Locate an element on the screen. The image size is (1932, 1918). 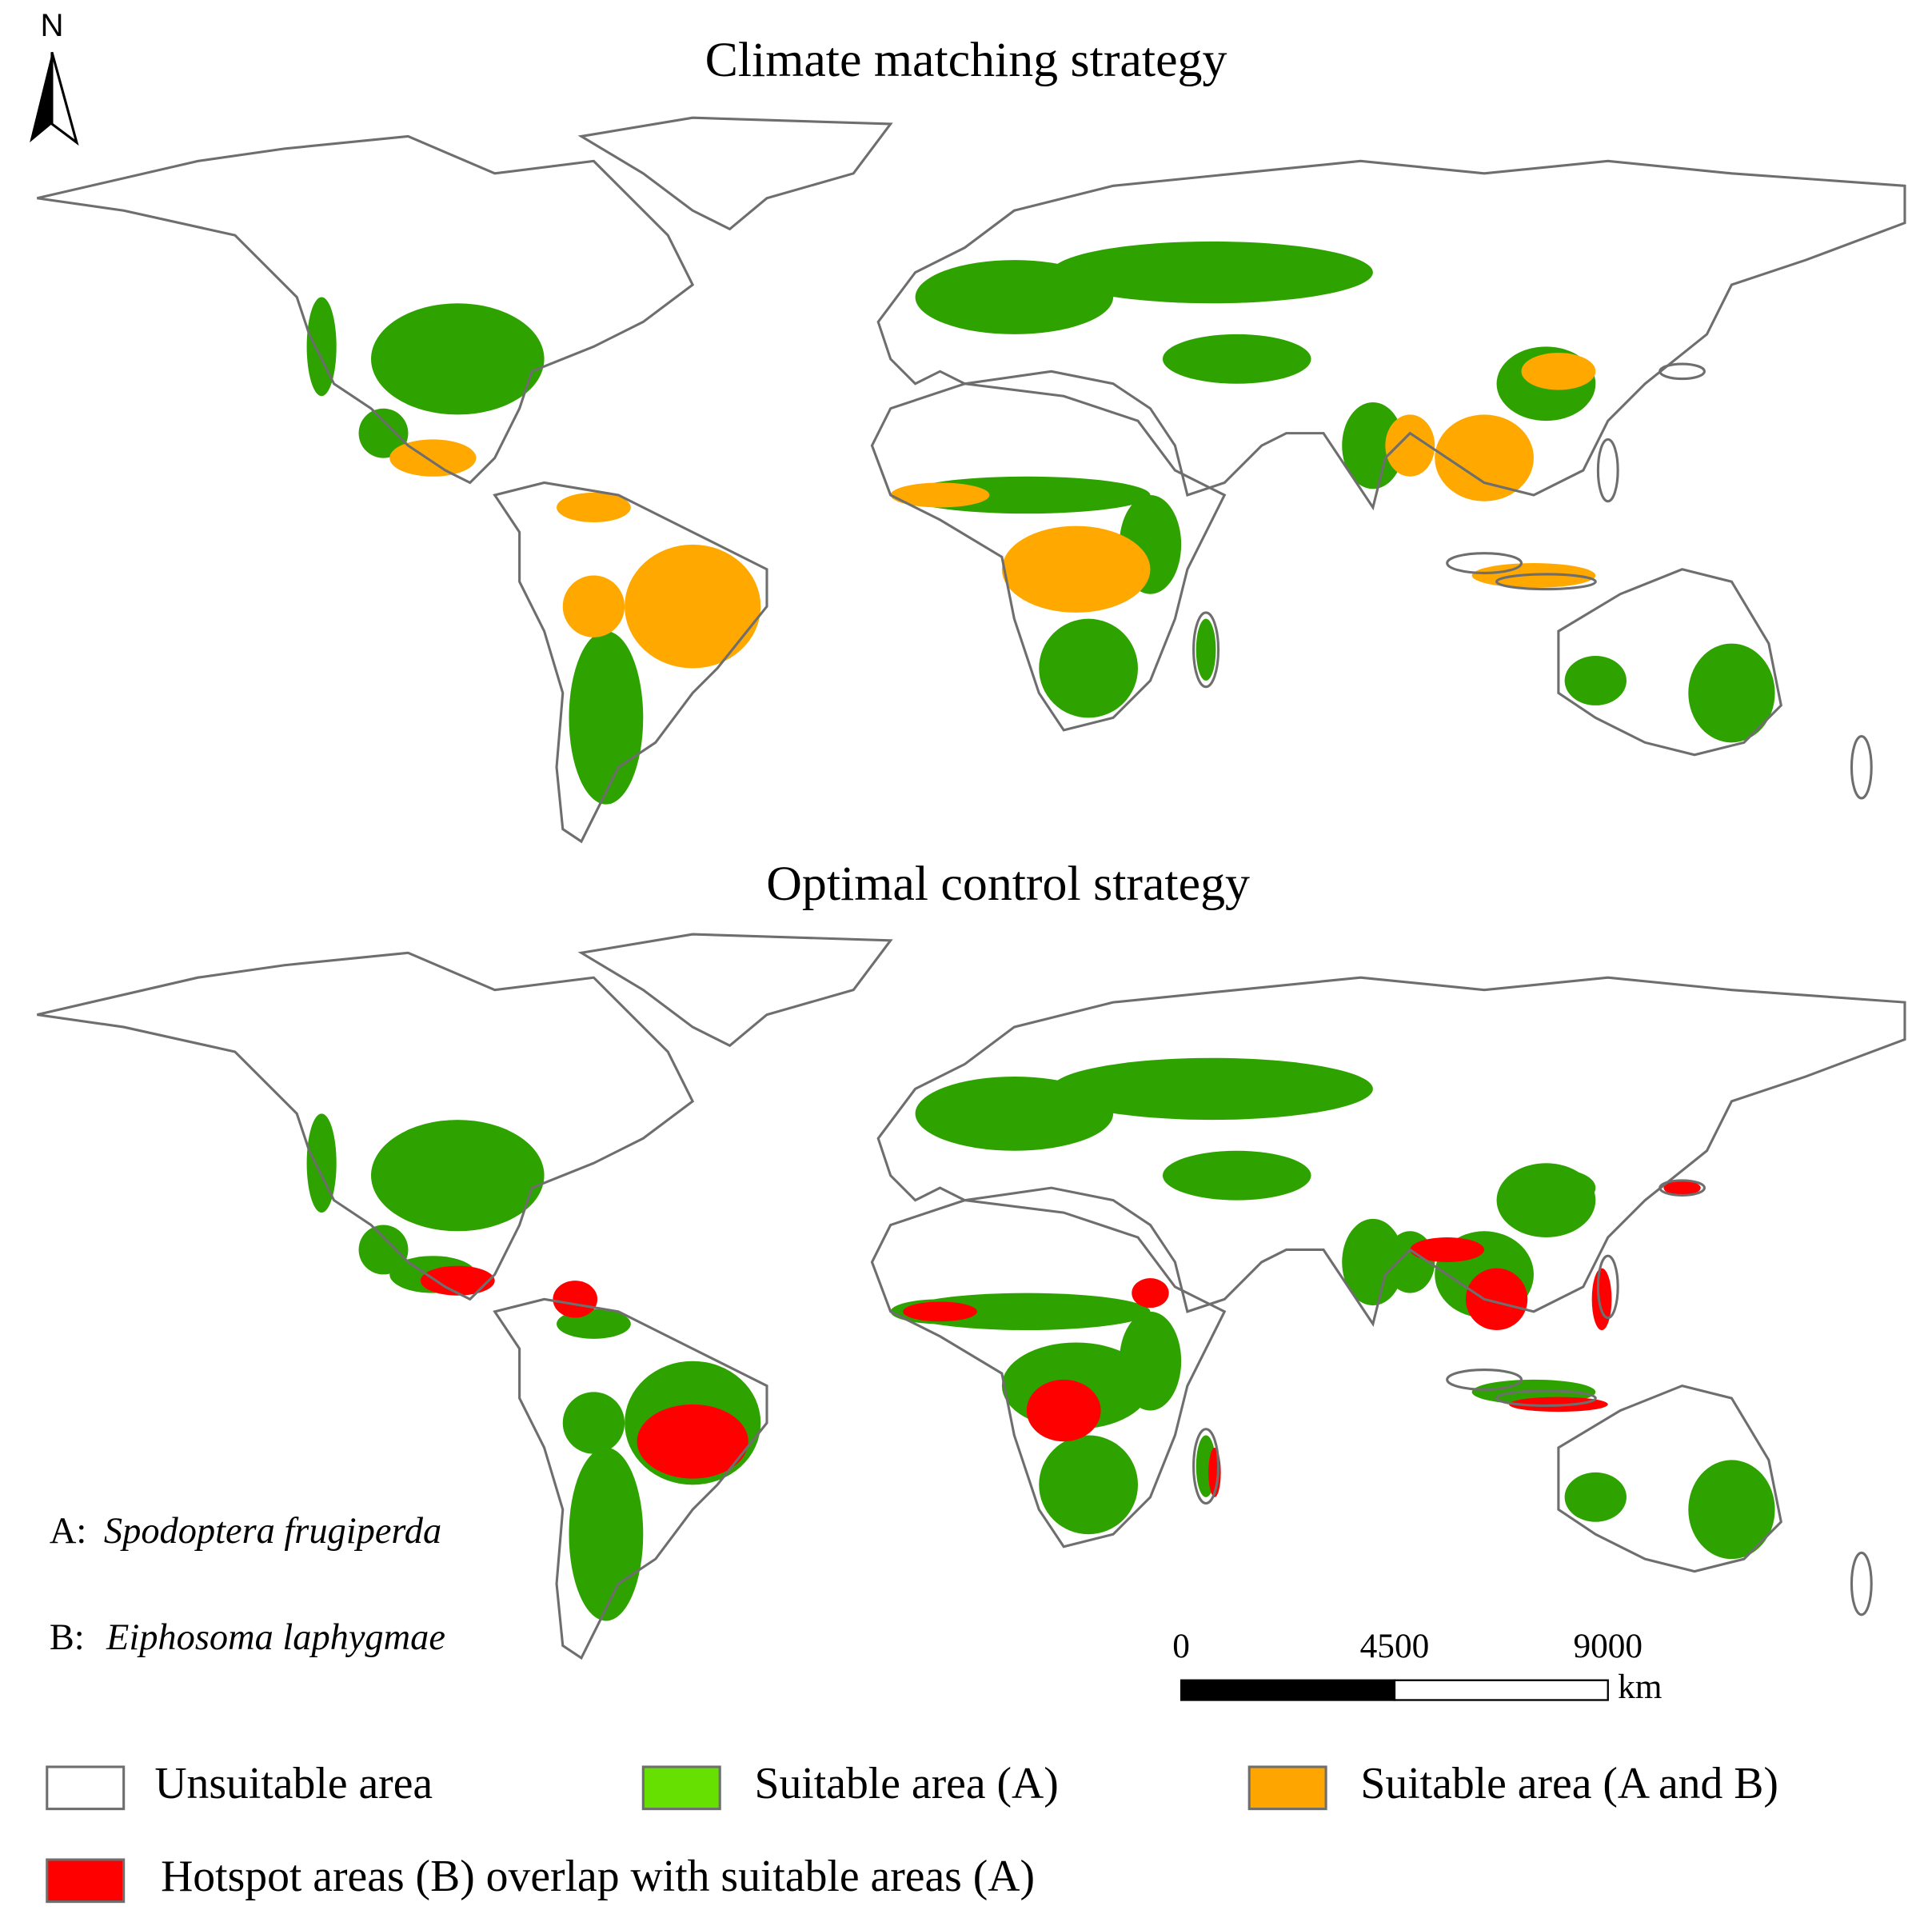
scale-unit: km is located at coordinates (1640, 1687).